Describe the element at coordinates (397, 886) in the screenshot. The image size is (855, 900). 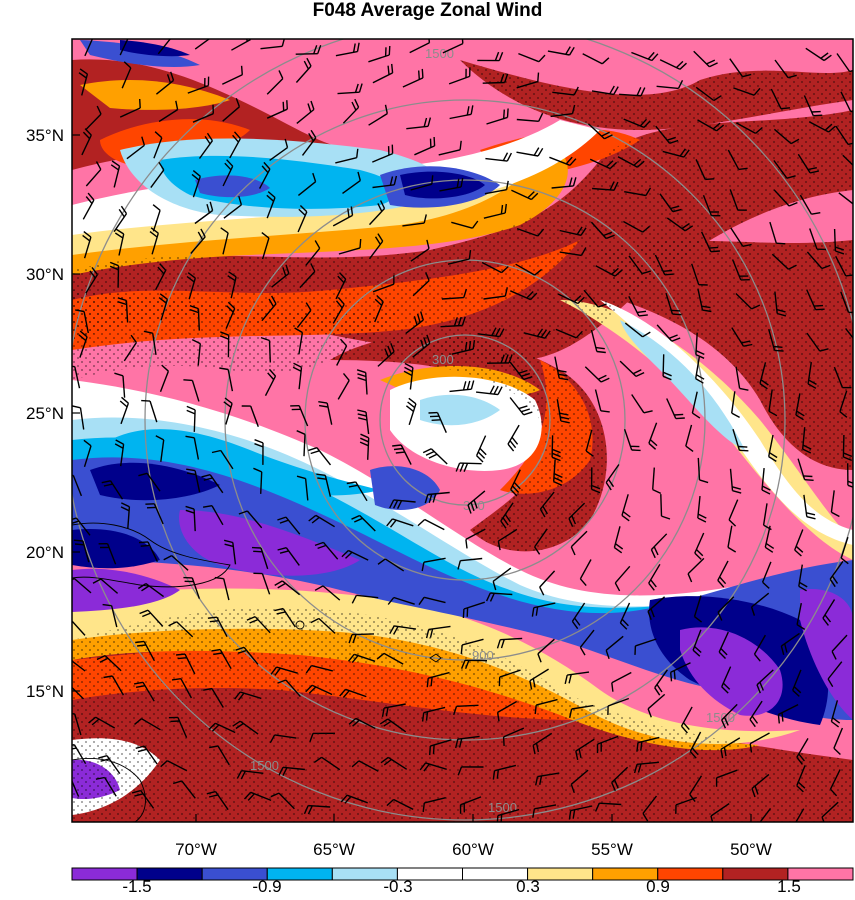
I see `colorbar-label-neg-0-3: -0.3` at that location.